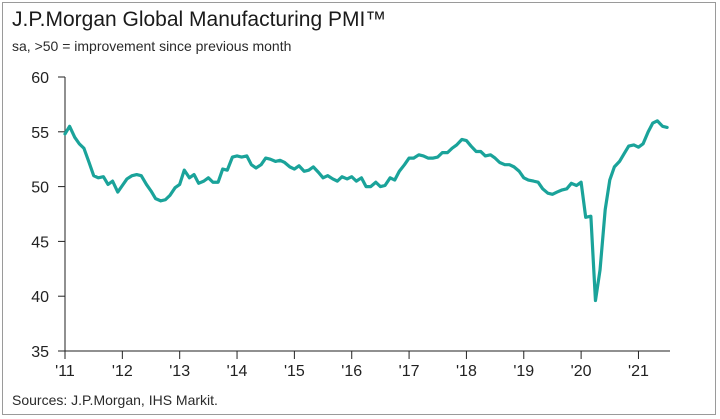 Image resolution: width=720 pixels, height=419 pixels. What do you see at coordinates (40, 297) in the screenshot?
I see `y-tick-label: 40` at bounding box center [40, 297].